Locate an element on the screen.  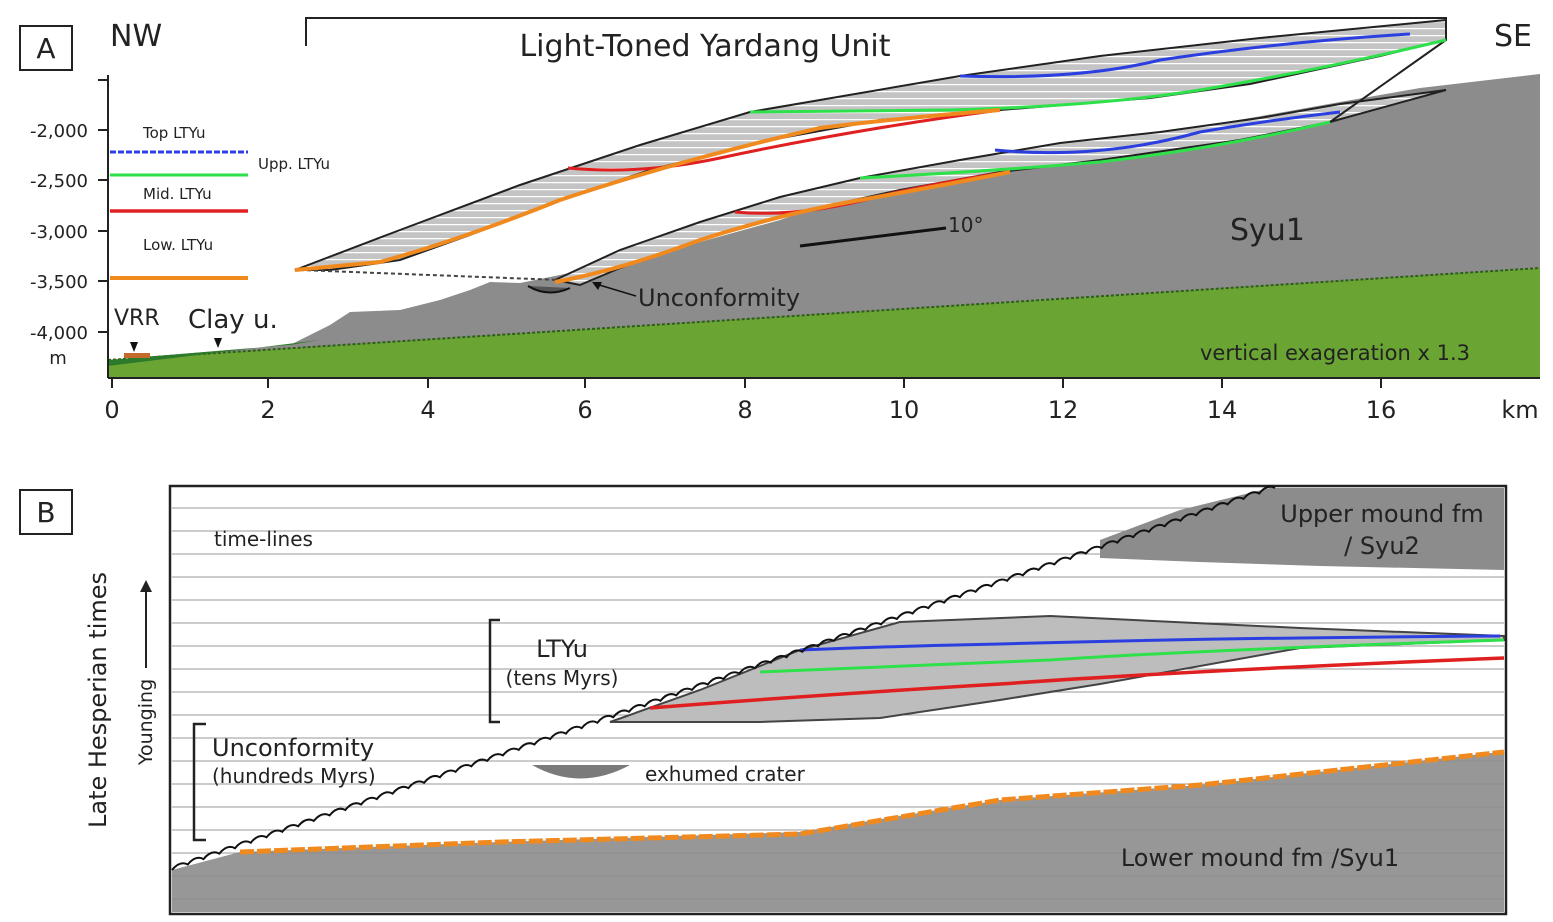
x-tick-label: 10 is located at coordinates (904, 410).